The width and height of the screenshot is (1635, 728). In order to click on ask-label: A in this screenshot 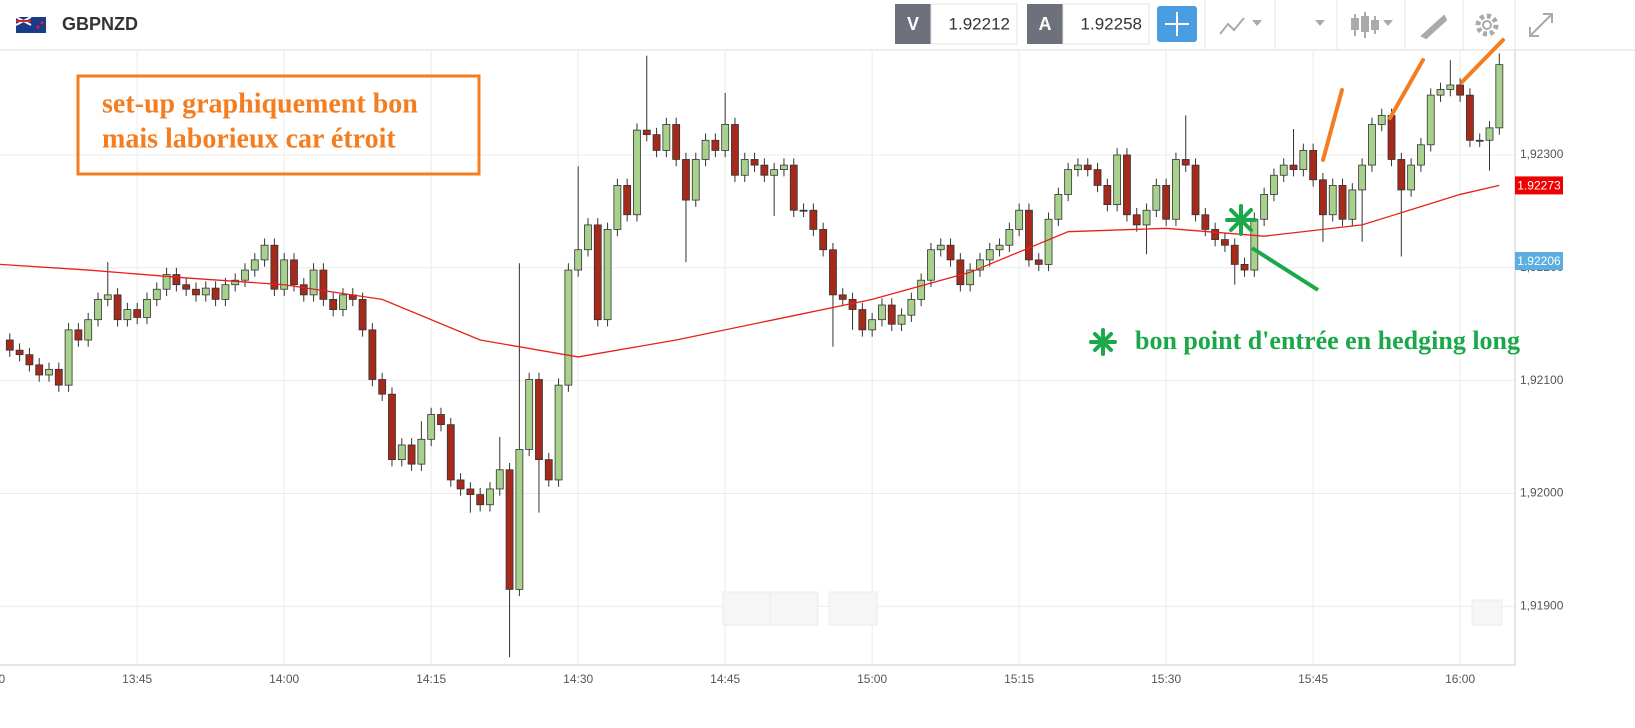, I will do `click(1045, 24)`.